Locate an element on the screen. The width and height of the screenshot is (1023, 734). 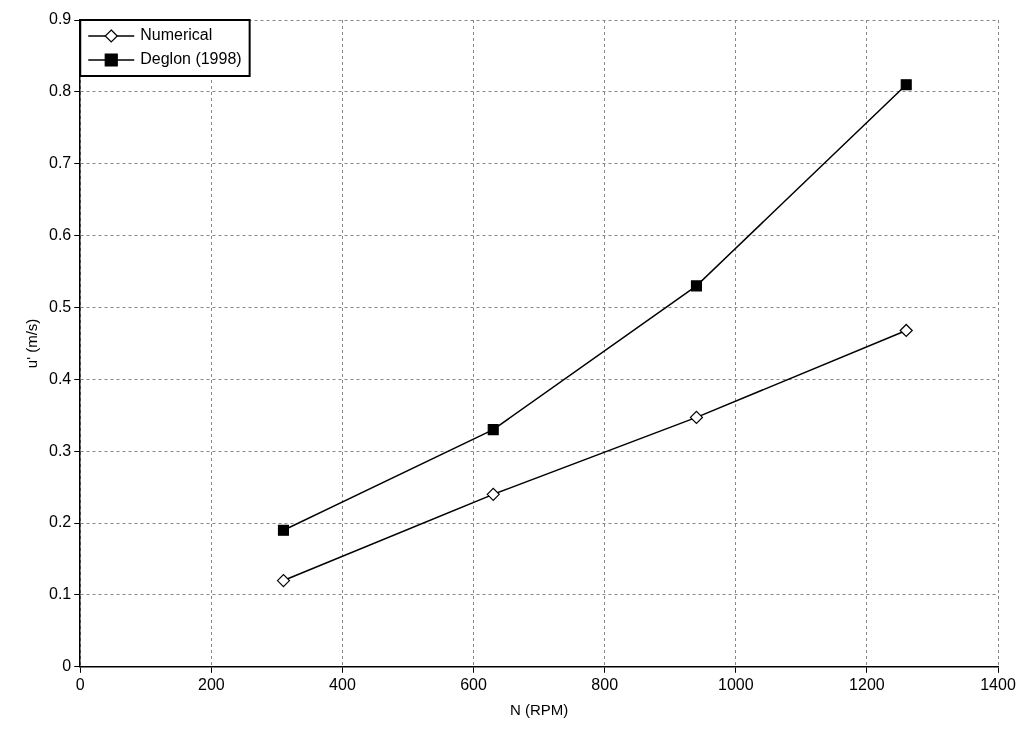
legend-label: Numerical is located at coordinates (176, 35).